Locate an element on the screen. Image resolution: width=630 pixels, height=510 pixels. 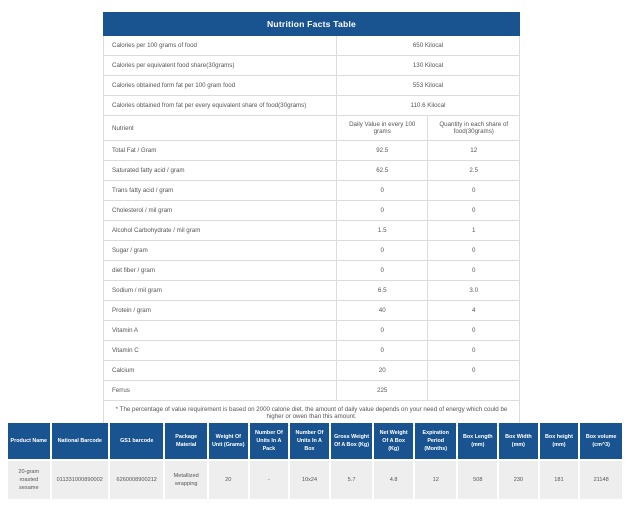
nutrient-quantity: 1 is located at coordinates (473, 230).